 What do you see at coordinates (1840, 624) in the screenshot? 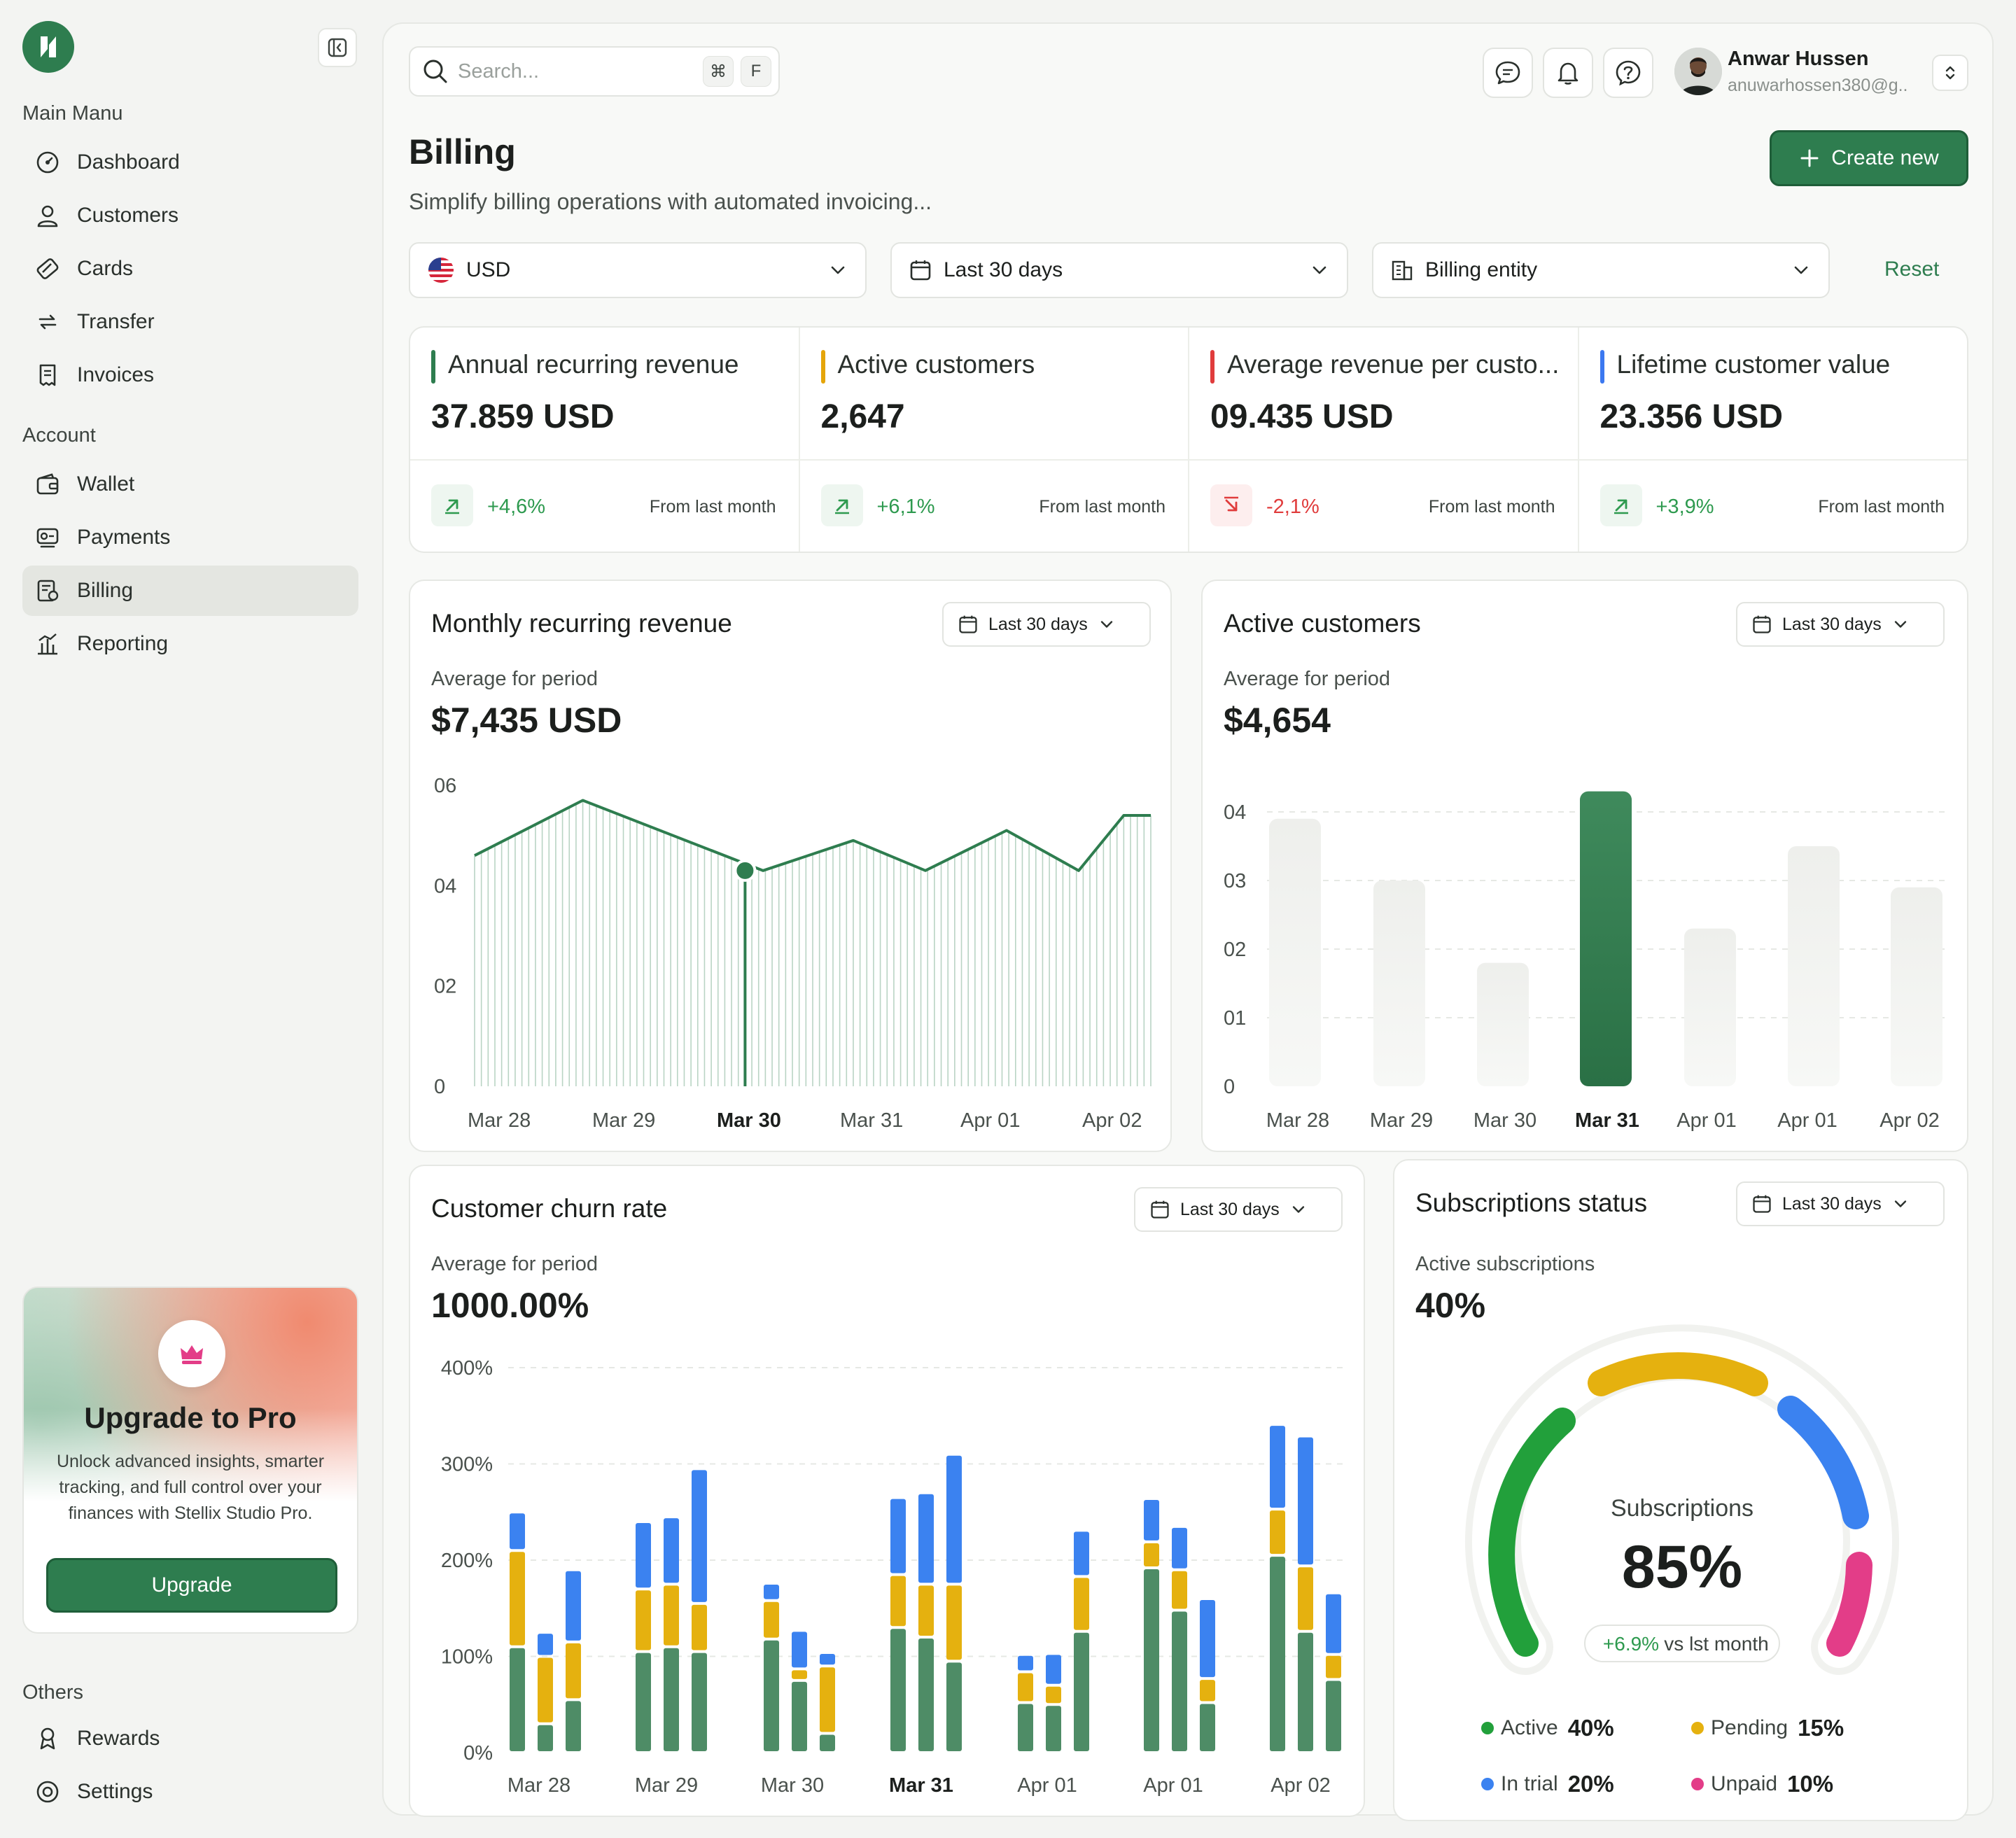
I see `active-customers-period-dropdown: Last 30 days` at bounding box center [1840, 624].